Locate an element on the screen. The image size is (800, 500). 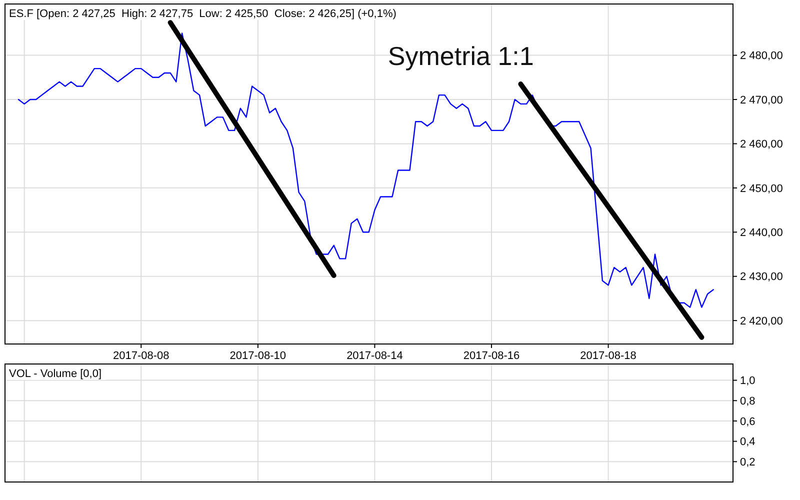
y-tick-label: 0,4 is located at coordinates (748, 442).